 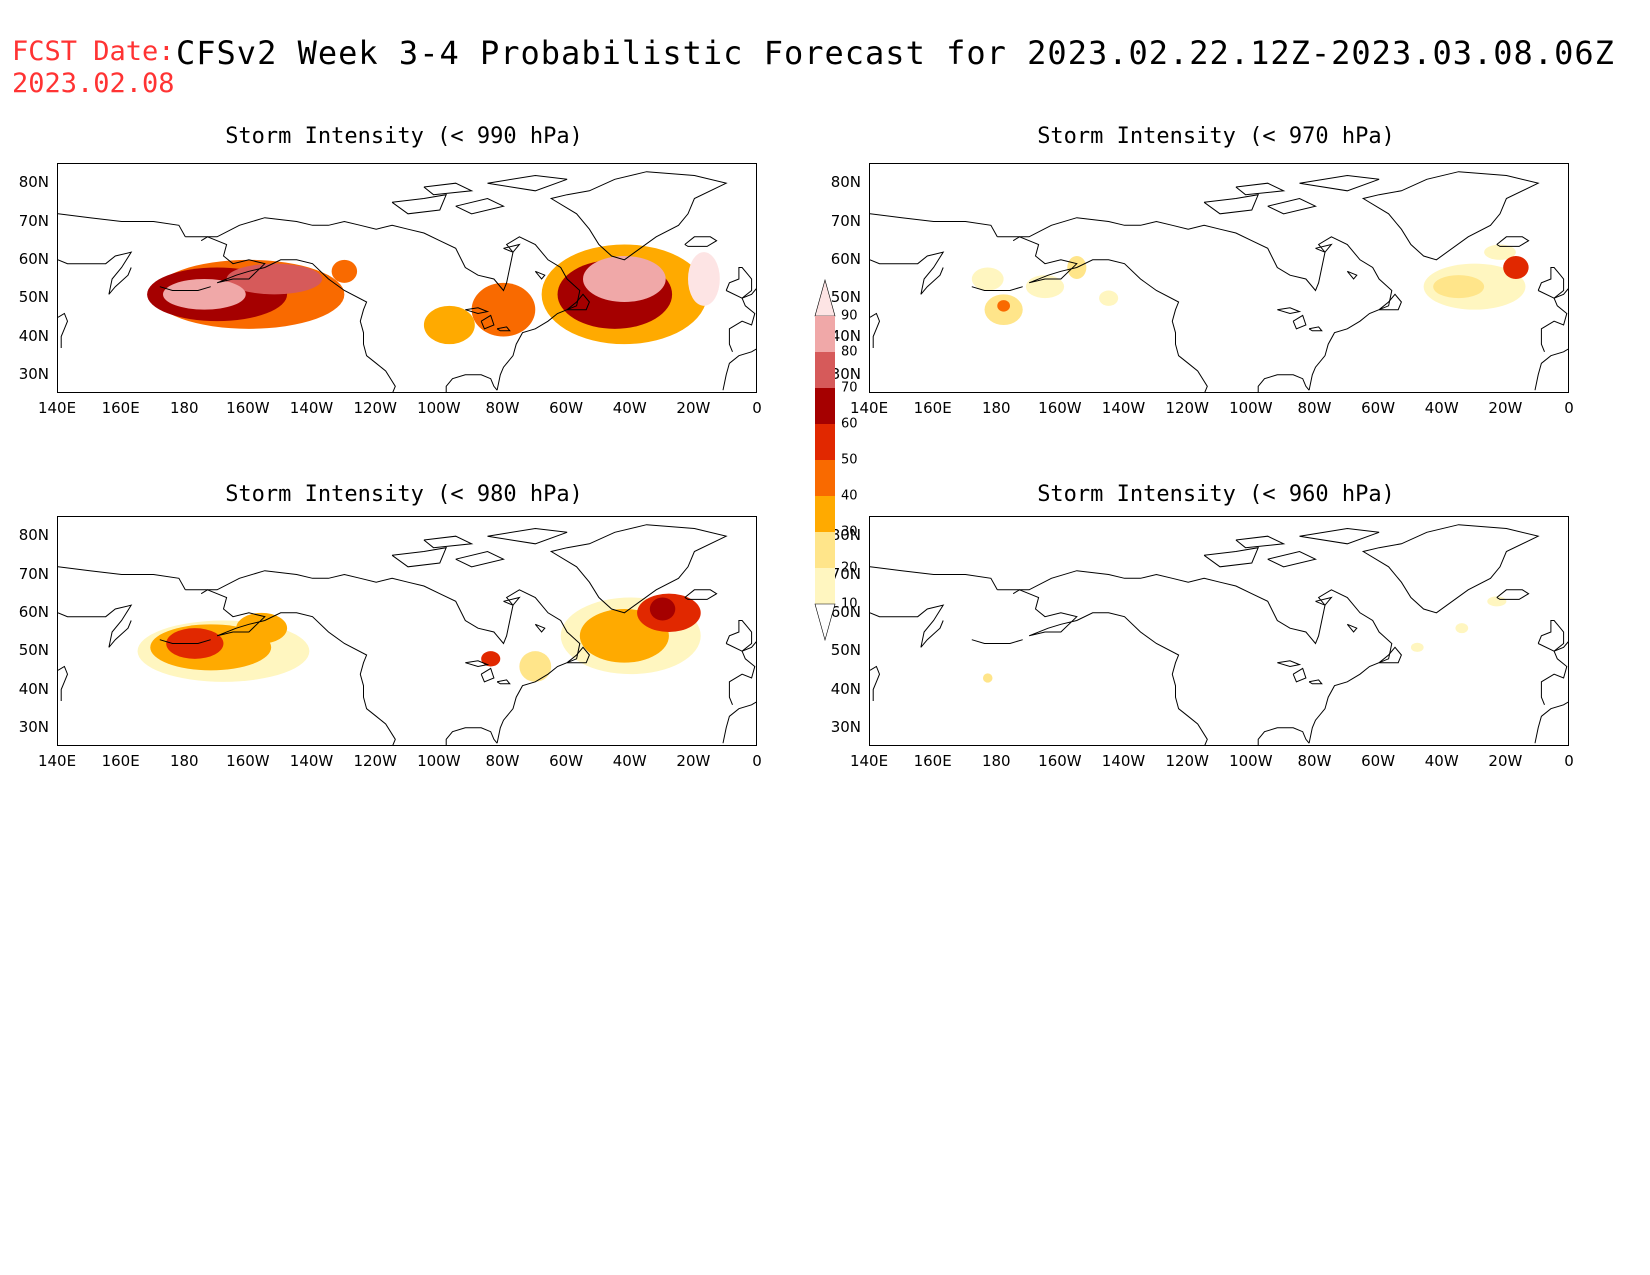 I want to click on colorbar-label: 70, so click(x=849, y=388).